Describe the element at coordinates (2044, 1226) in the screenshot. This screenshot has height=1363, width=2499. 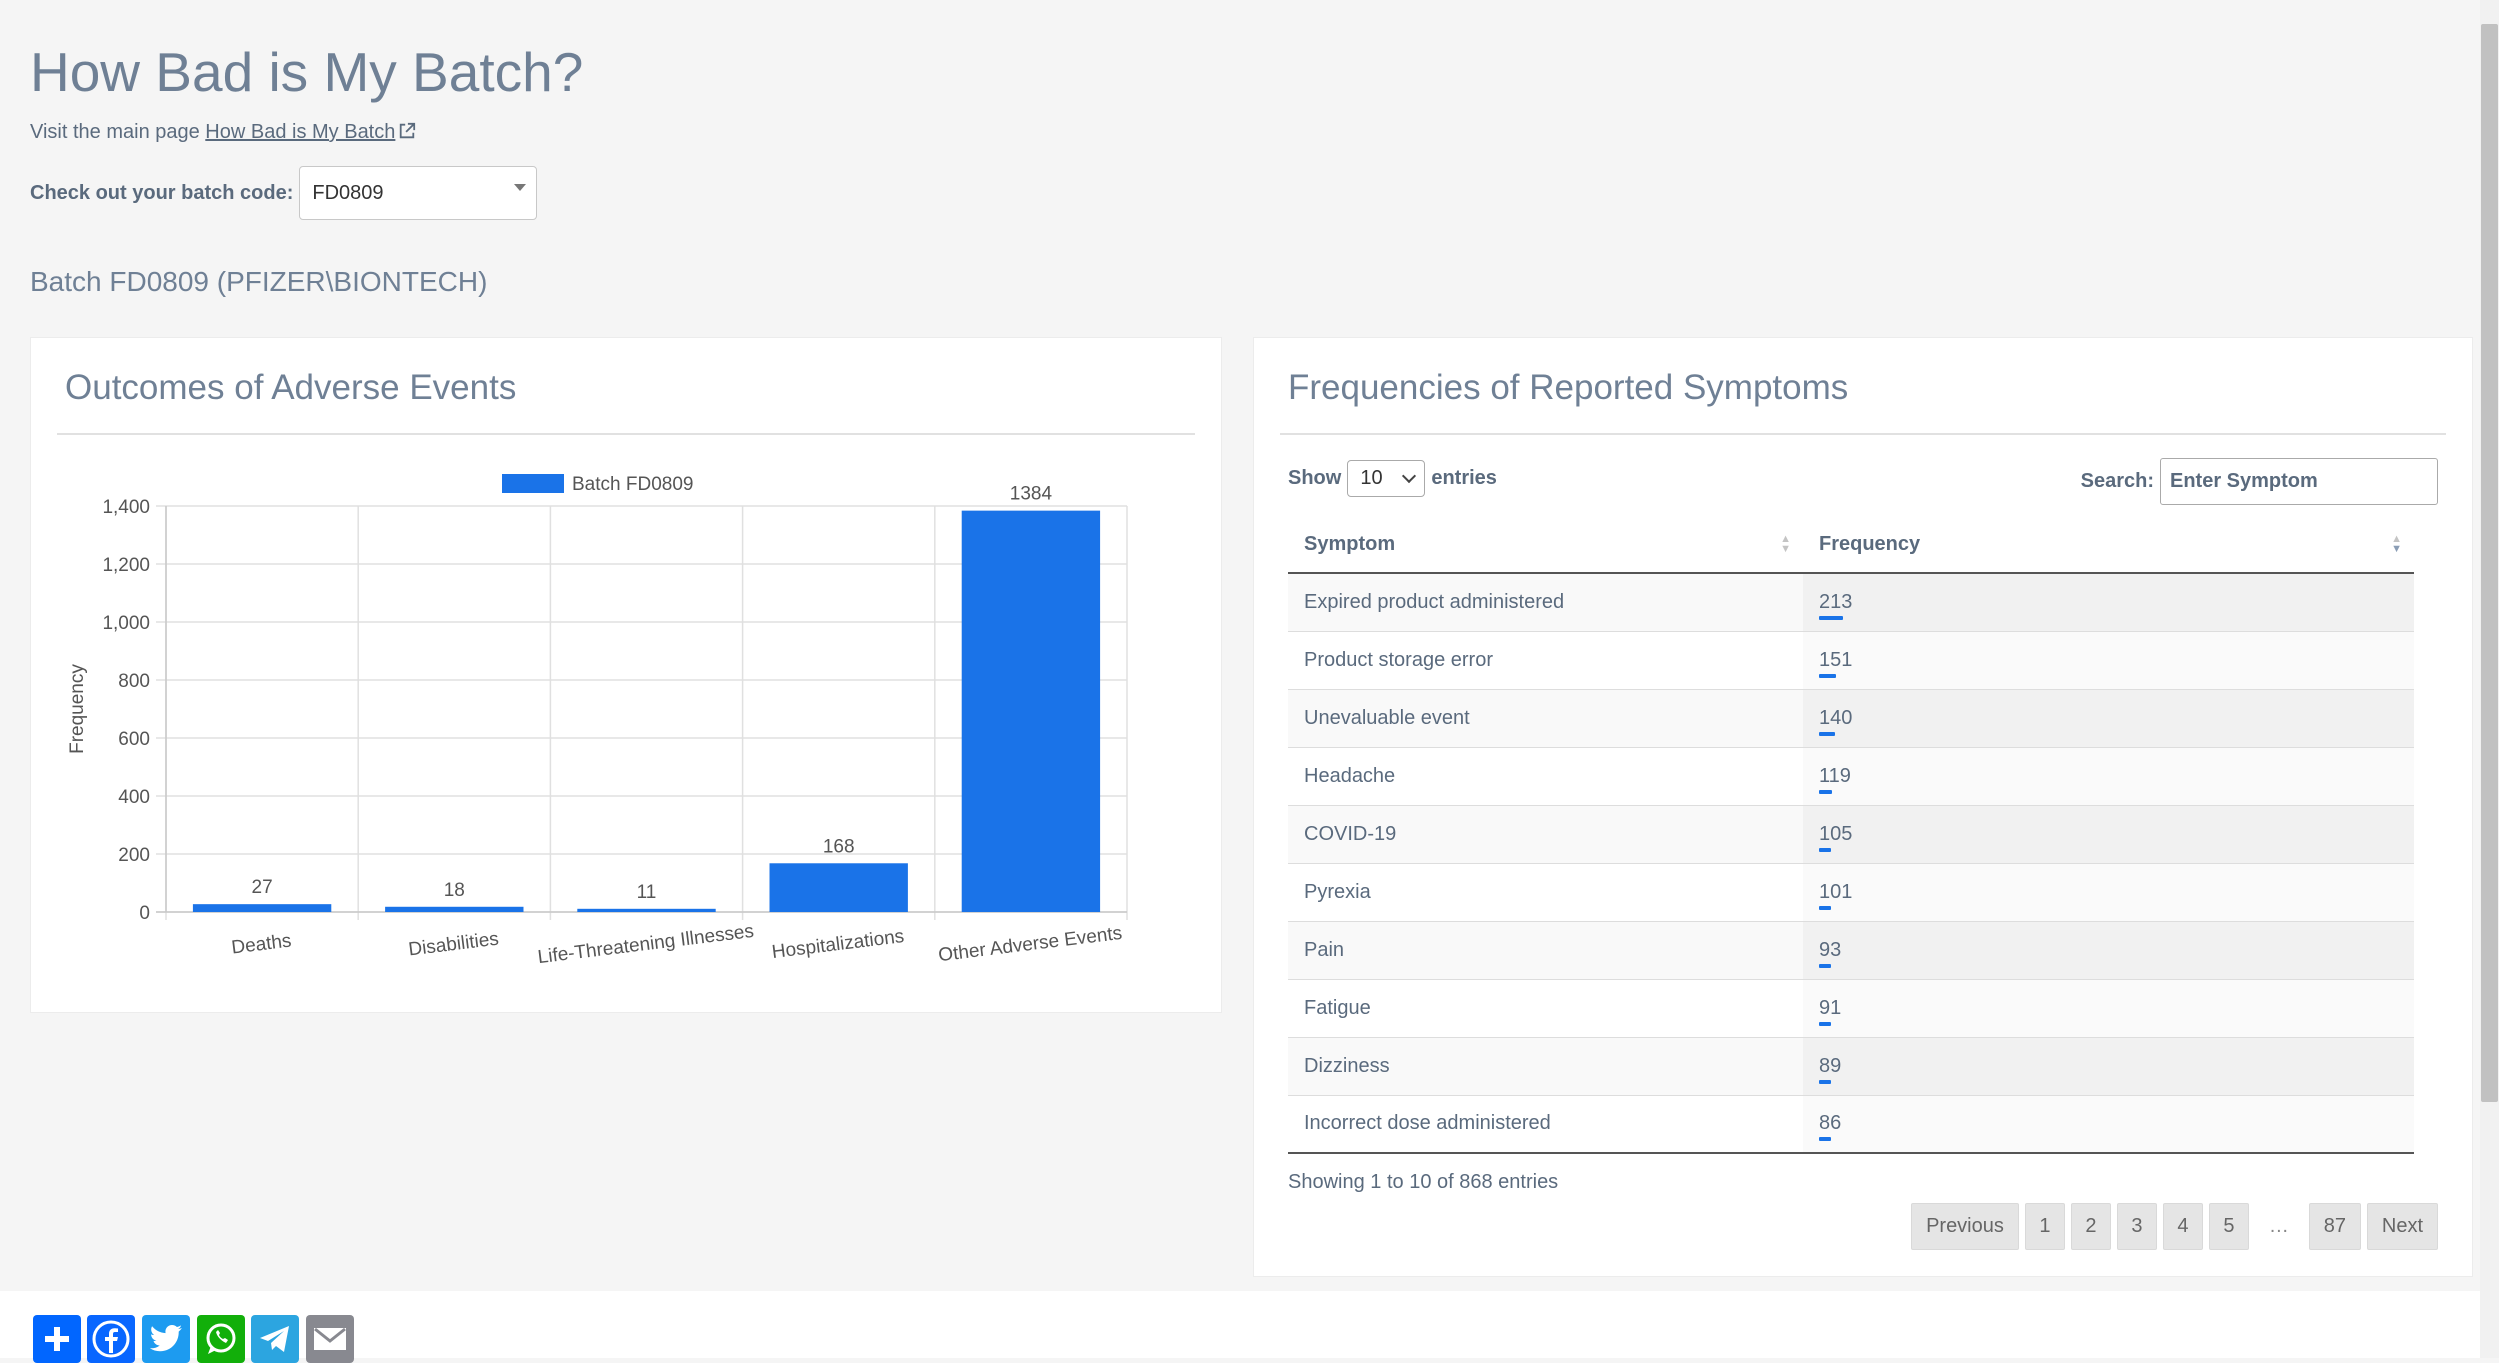
I see `page-1-button: 1` at that location.